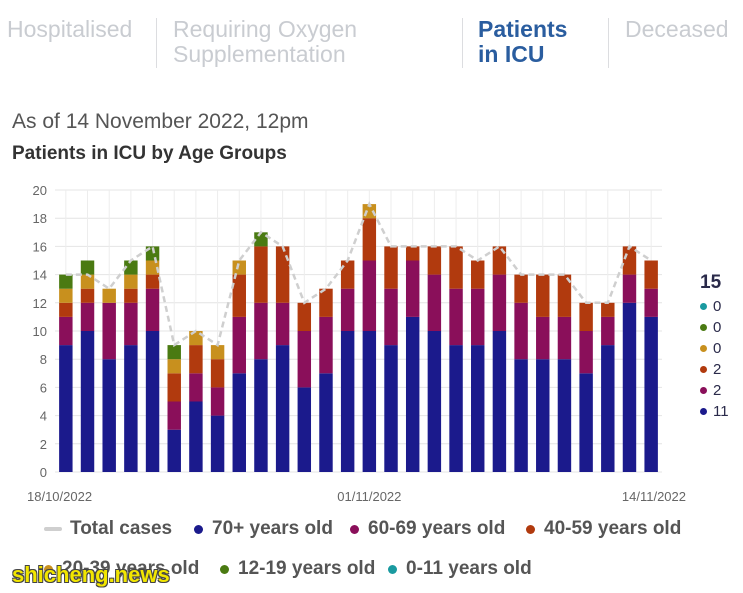 The image size is (743, 593). What do you see at coordinates (603, 529) in the screenshot?
I see `legend-40-59: 40-59 years old` at bounding box center [603, 529].